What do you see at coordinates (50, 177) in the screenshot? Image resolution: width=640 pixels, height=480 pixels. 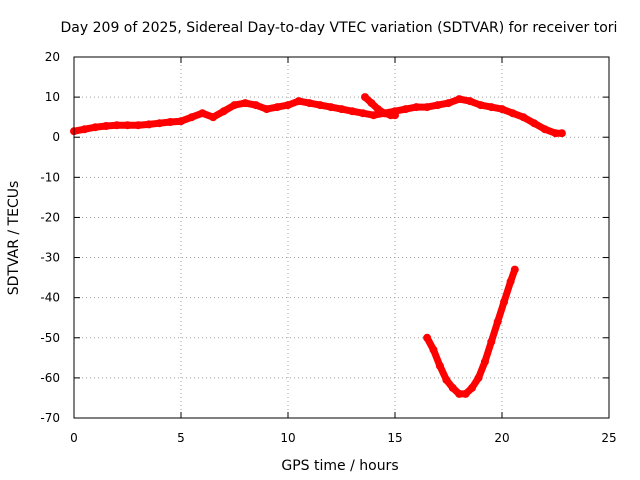 I see `y-tick-label: -10` at bounding box center [50, 177].